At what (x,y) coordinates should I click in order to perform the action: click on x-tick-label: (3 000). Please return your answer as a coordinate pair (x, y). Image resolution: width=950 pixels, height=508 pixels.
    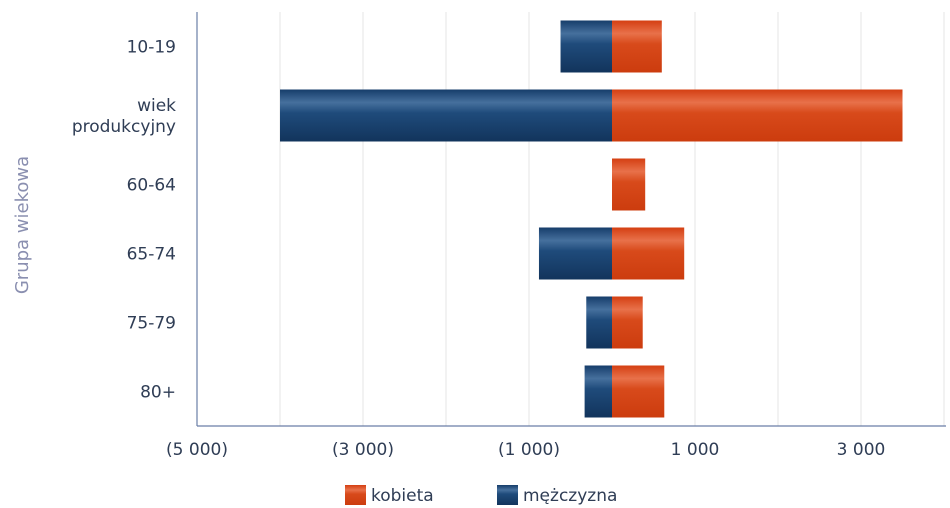
    Looking at the image, I should click on (363, 450).